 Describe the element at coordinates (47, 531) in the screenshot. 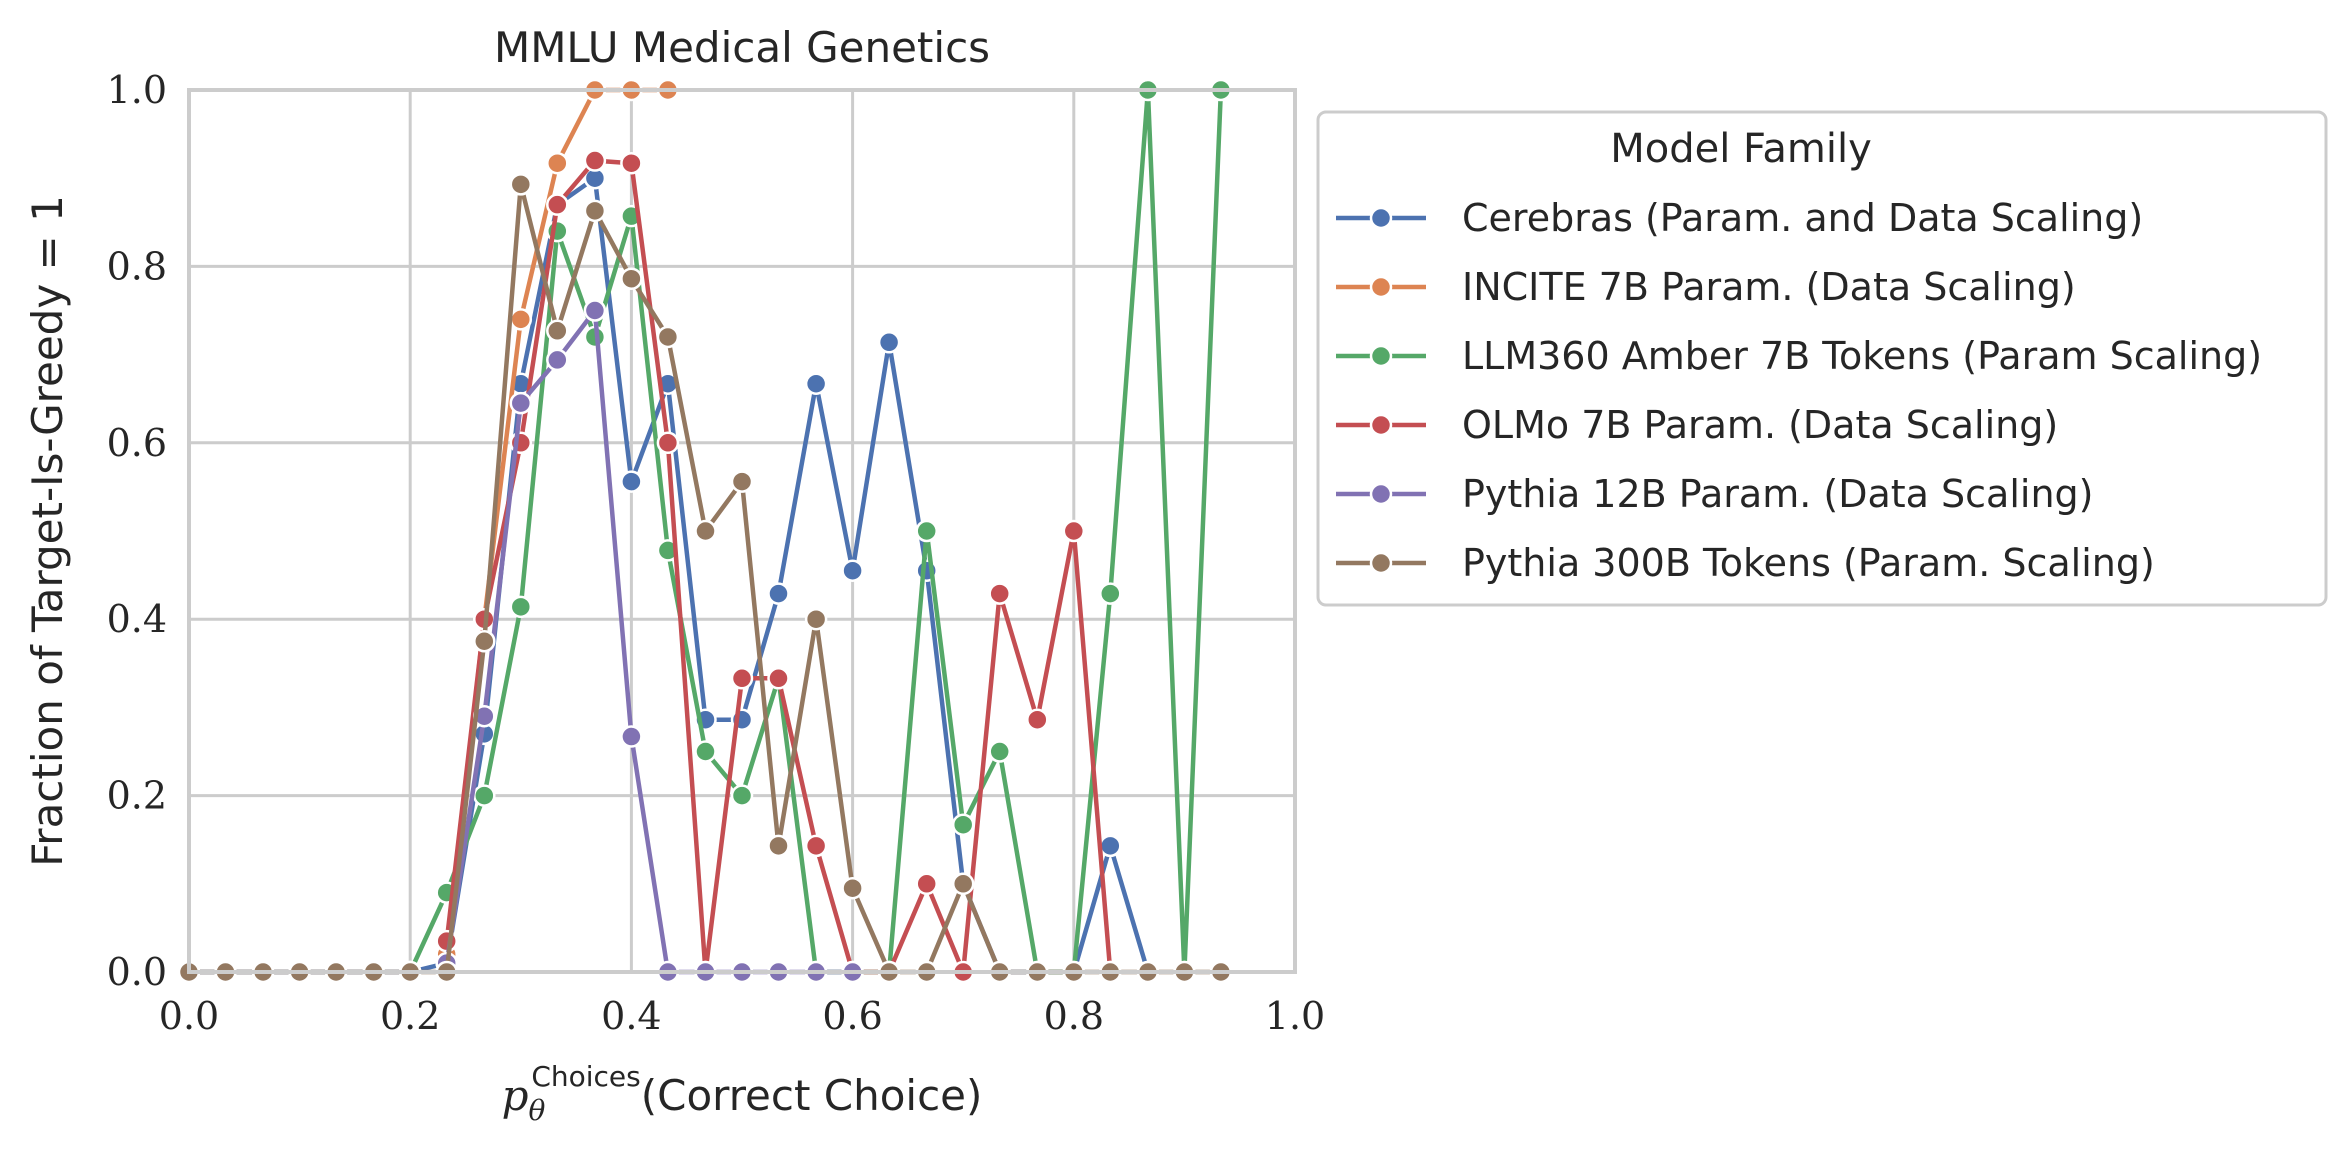

I see `y-axis-label: Fraction of Target-Is-Greedy = 1` at that location.